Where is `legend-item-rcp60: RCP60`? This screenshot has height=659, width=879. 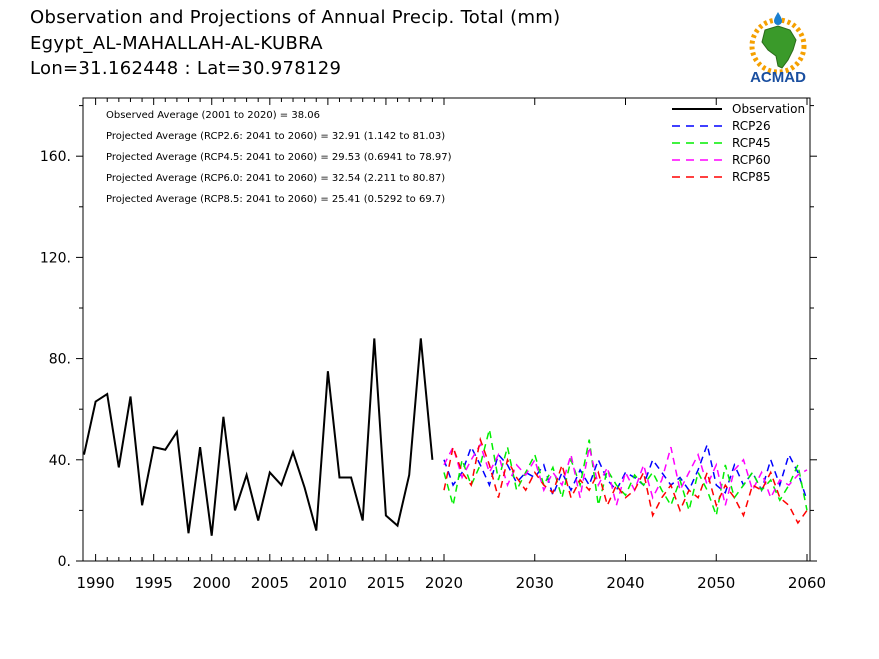
legend-item-rcp60: RCP60 is located at coordinates (721, 160).